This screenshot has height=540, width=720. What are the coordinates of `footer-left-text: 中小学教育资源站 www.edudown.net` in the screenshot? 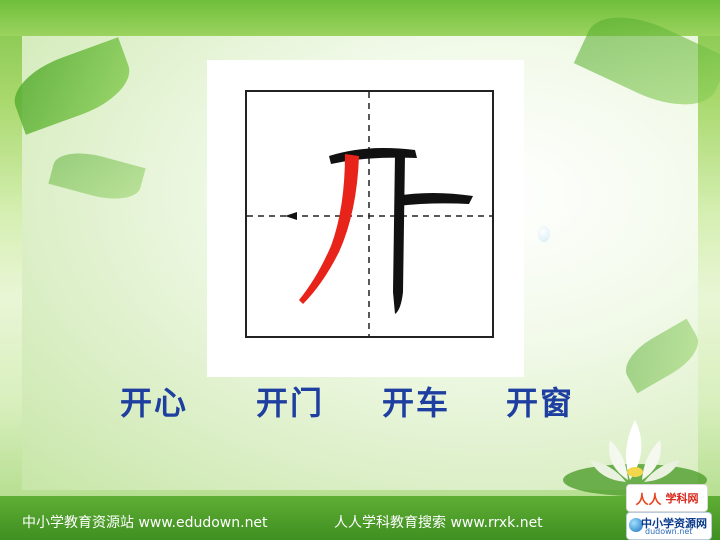 It's located at (145, 523).